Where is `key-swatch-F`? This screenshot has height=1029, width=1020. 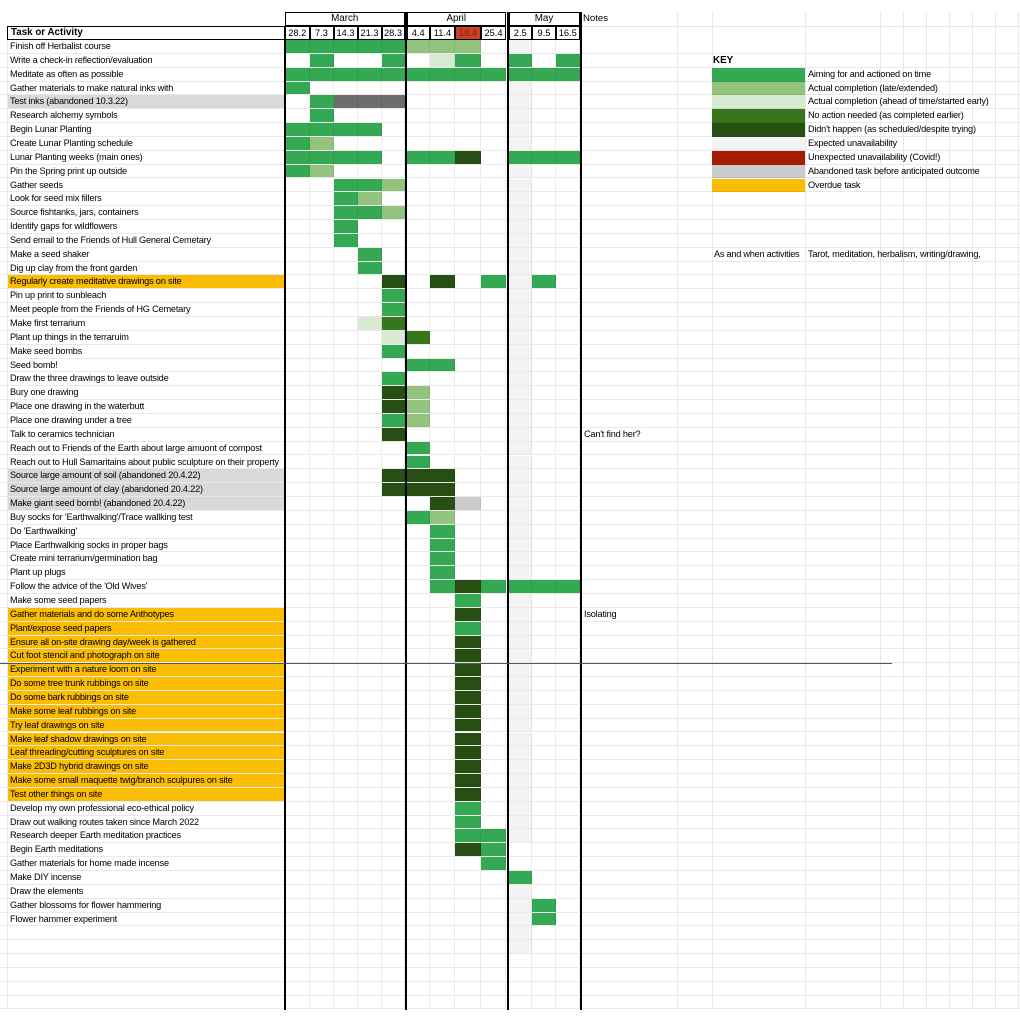 key-swatch-F is located at coordinates (758, 116).